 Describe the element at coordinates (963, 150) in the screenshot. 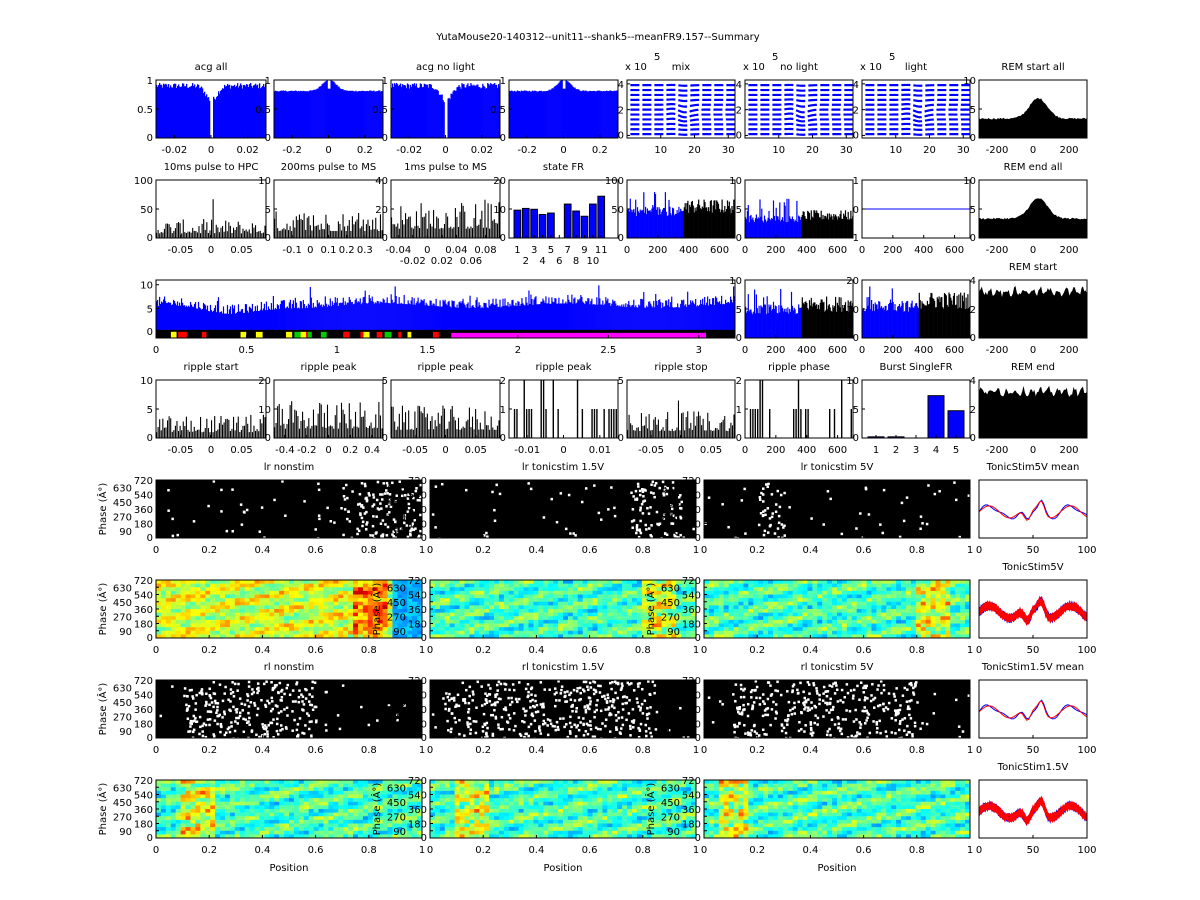

I see `x-tick-label: 30` at that location.